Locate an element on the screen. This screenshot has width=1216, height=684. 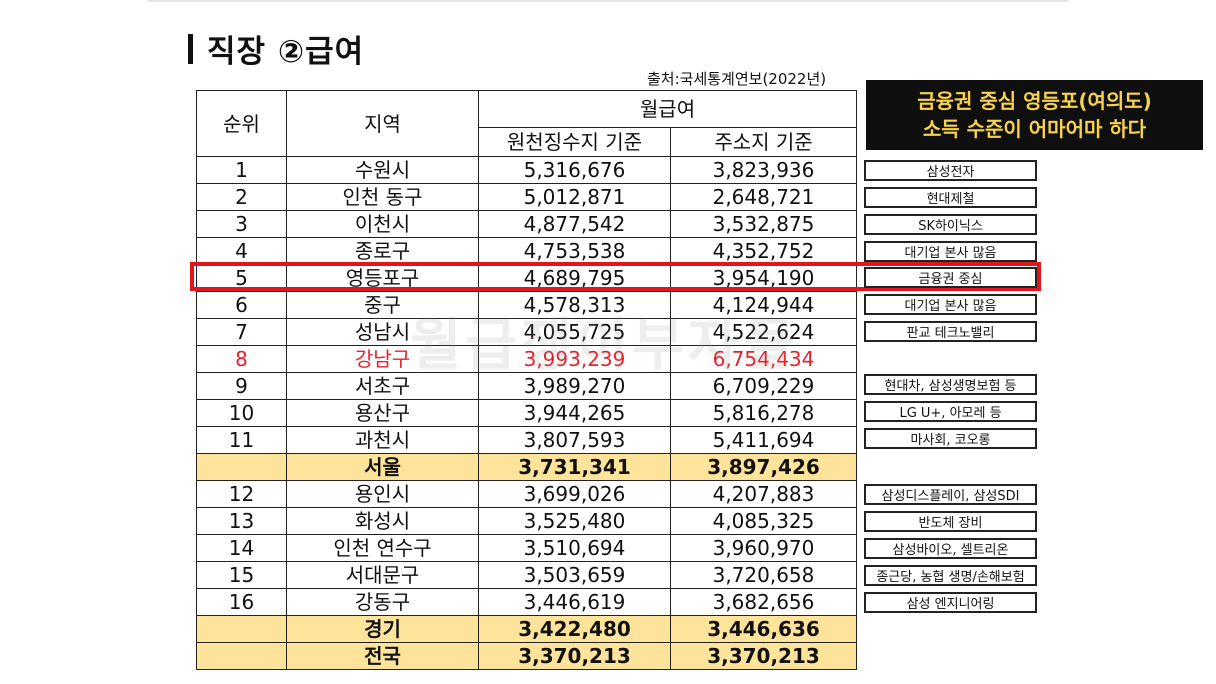
table-row-summary: 경기 3,422,480 3,446,636 is located at coordinates (526, 629).